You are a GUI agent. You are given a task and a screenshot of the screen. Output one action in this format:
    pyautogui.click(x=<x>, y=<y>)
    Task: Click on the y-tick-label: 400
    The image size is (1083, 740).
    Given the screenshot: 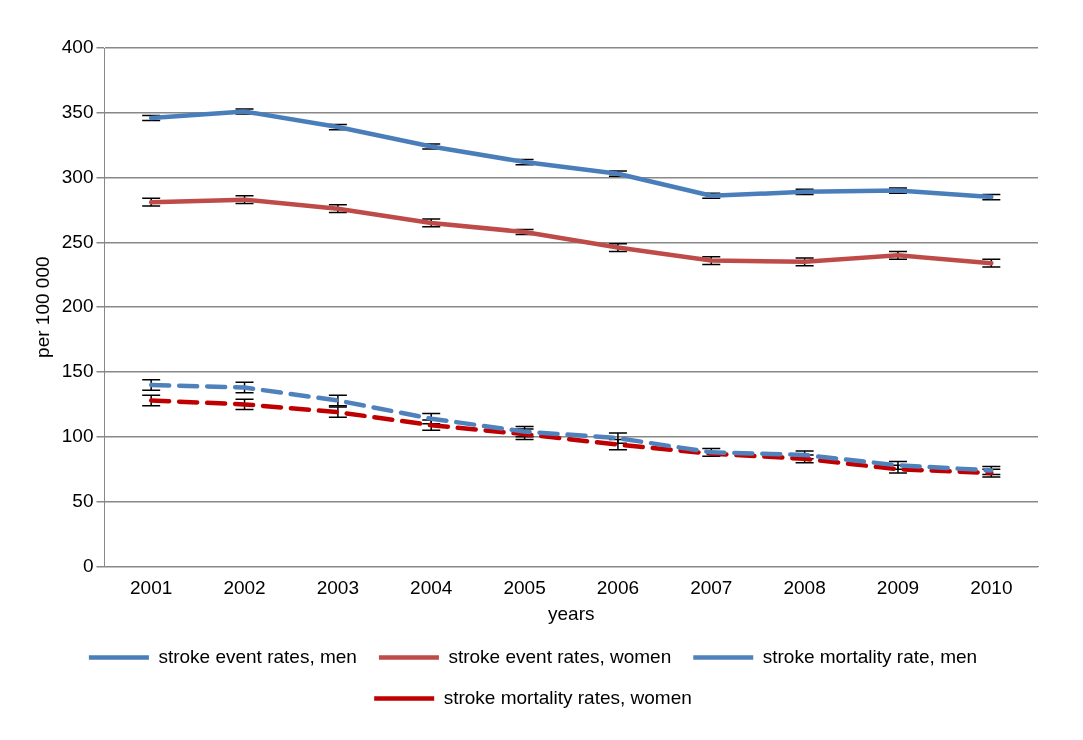 What is the action you would take?
    pyautogui.click(x=77, y=47)
    